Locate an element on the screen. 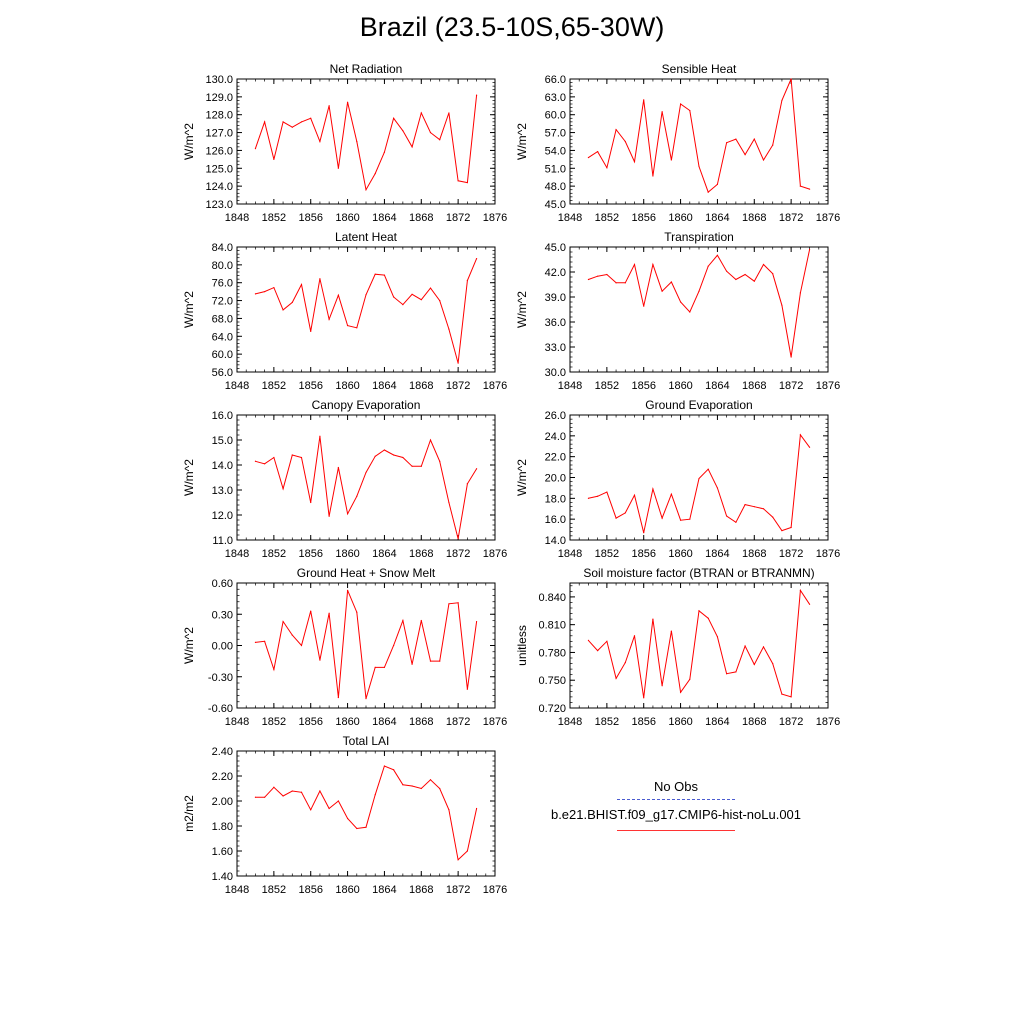 The width and height of the screenshot is (1024, 1024). x-tick-label: 1856 is located at coordinates (310, 386).